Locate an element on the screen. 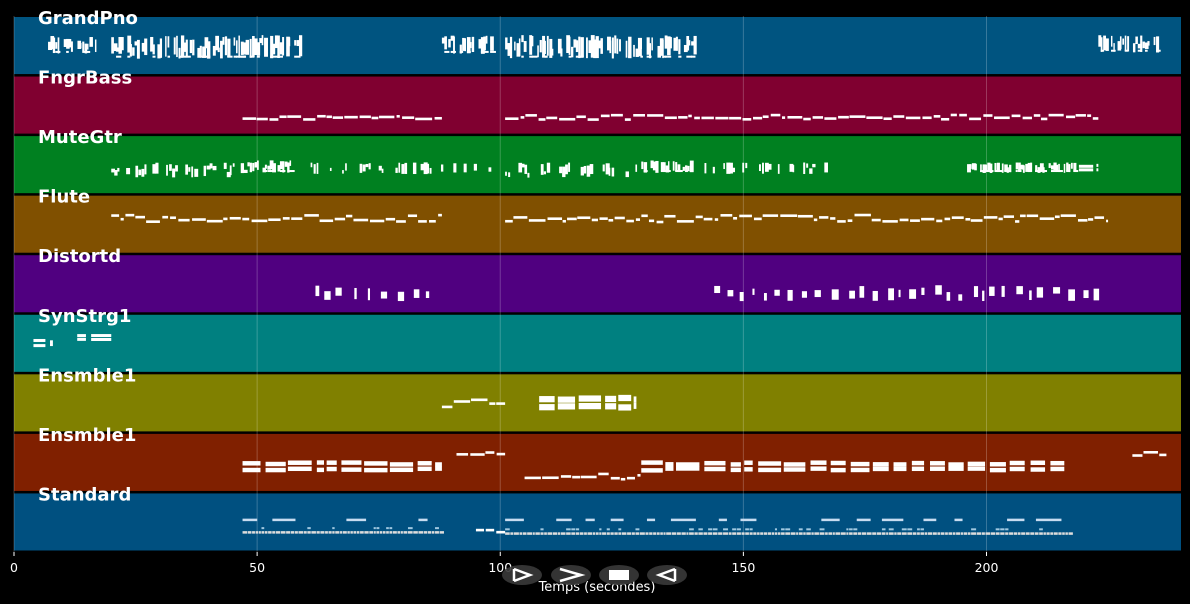 The width and height of the screenshot is (1190, 604). play-button is located at coordinates (522, 575).